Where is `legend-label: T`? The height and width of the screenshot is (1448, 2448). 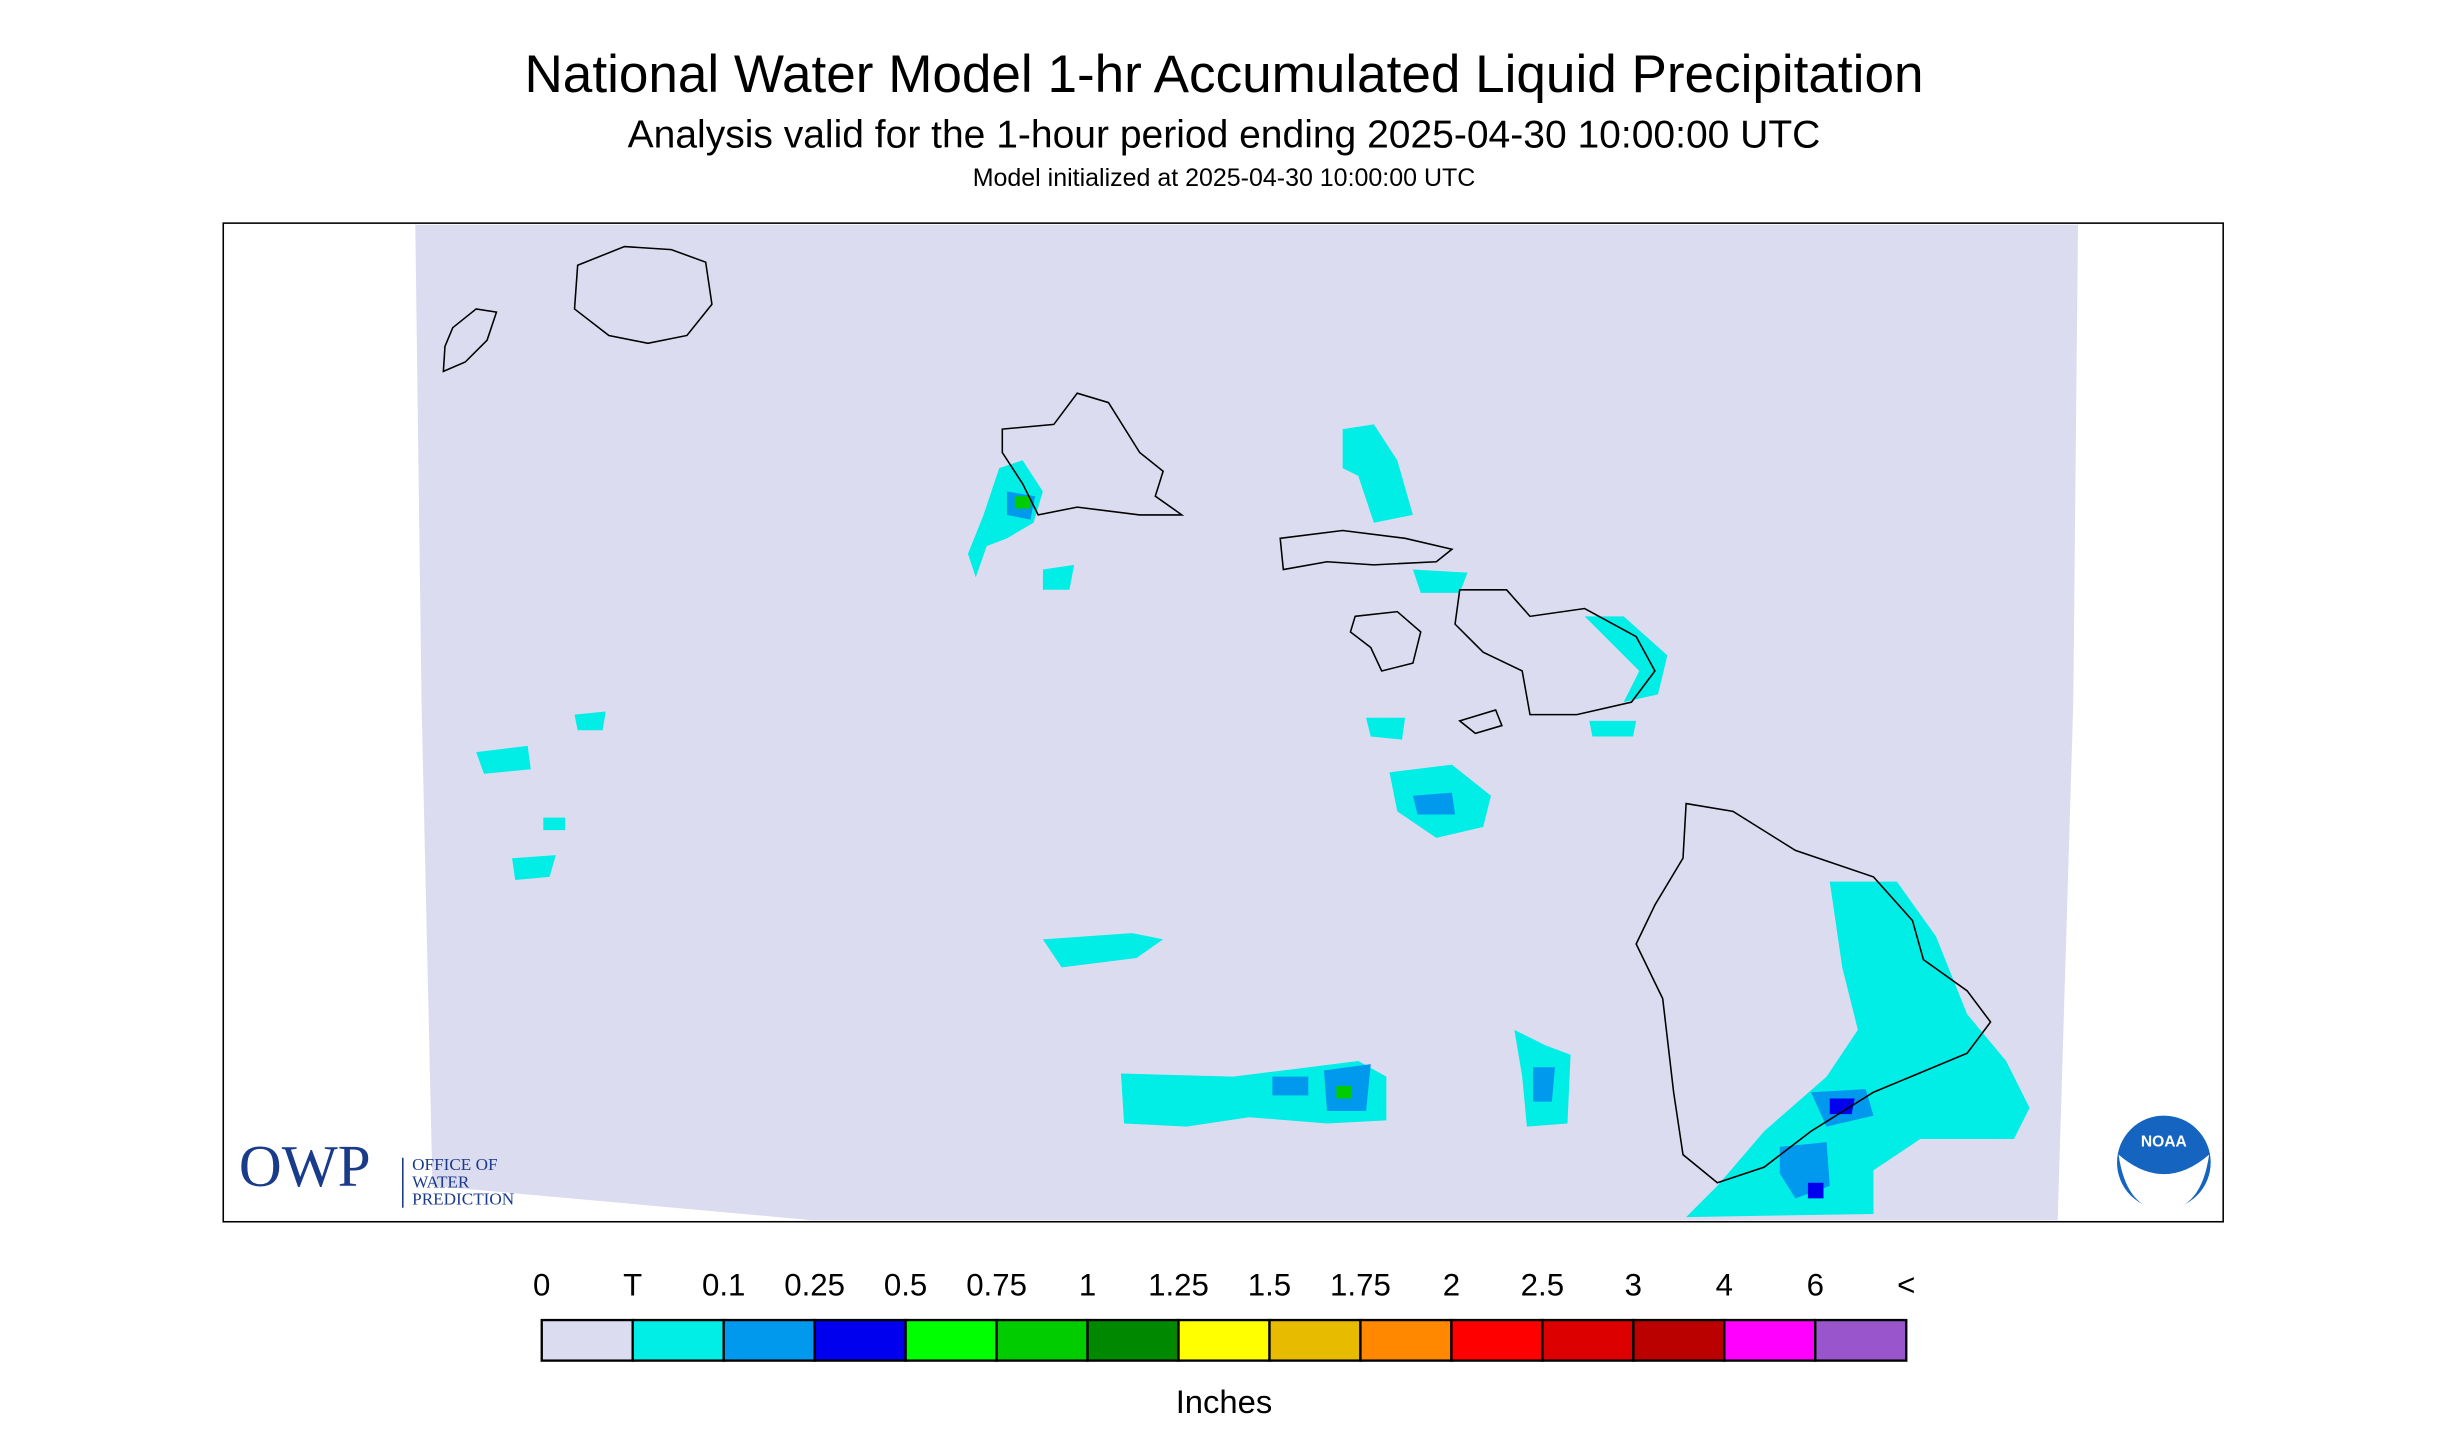
legend-label: T is located at coordinates (632, 1285).